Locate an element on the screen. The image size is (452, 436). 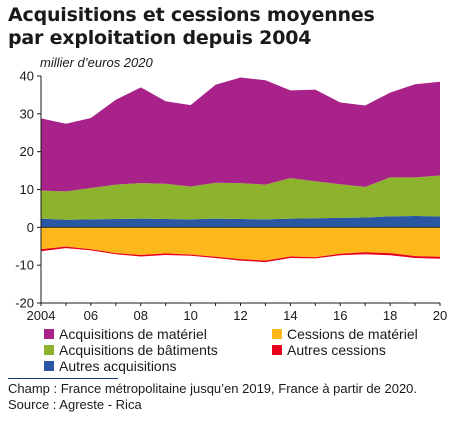
area-autres-cessions is located at coordinates (240, 254).